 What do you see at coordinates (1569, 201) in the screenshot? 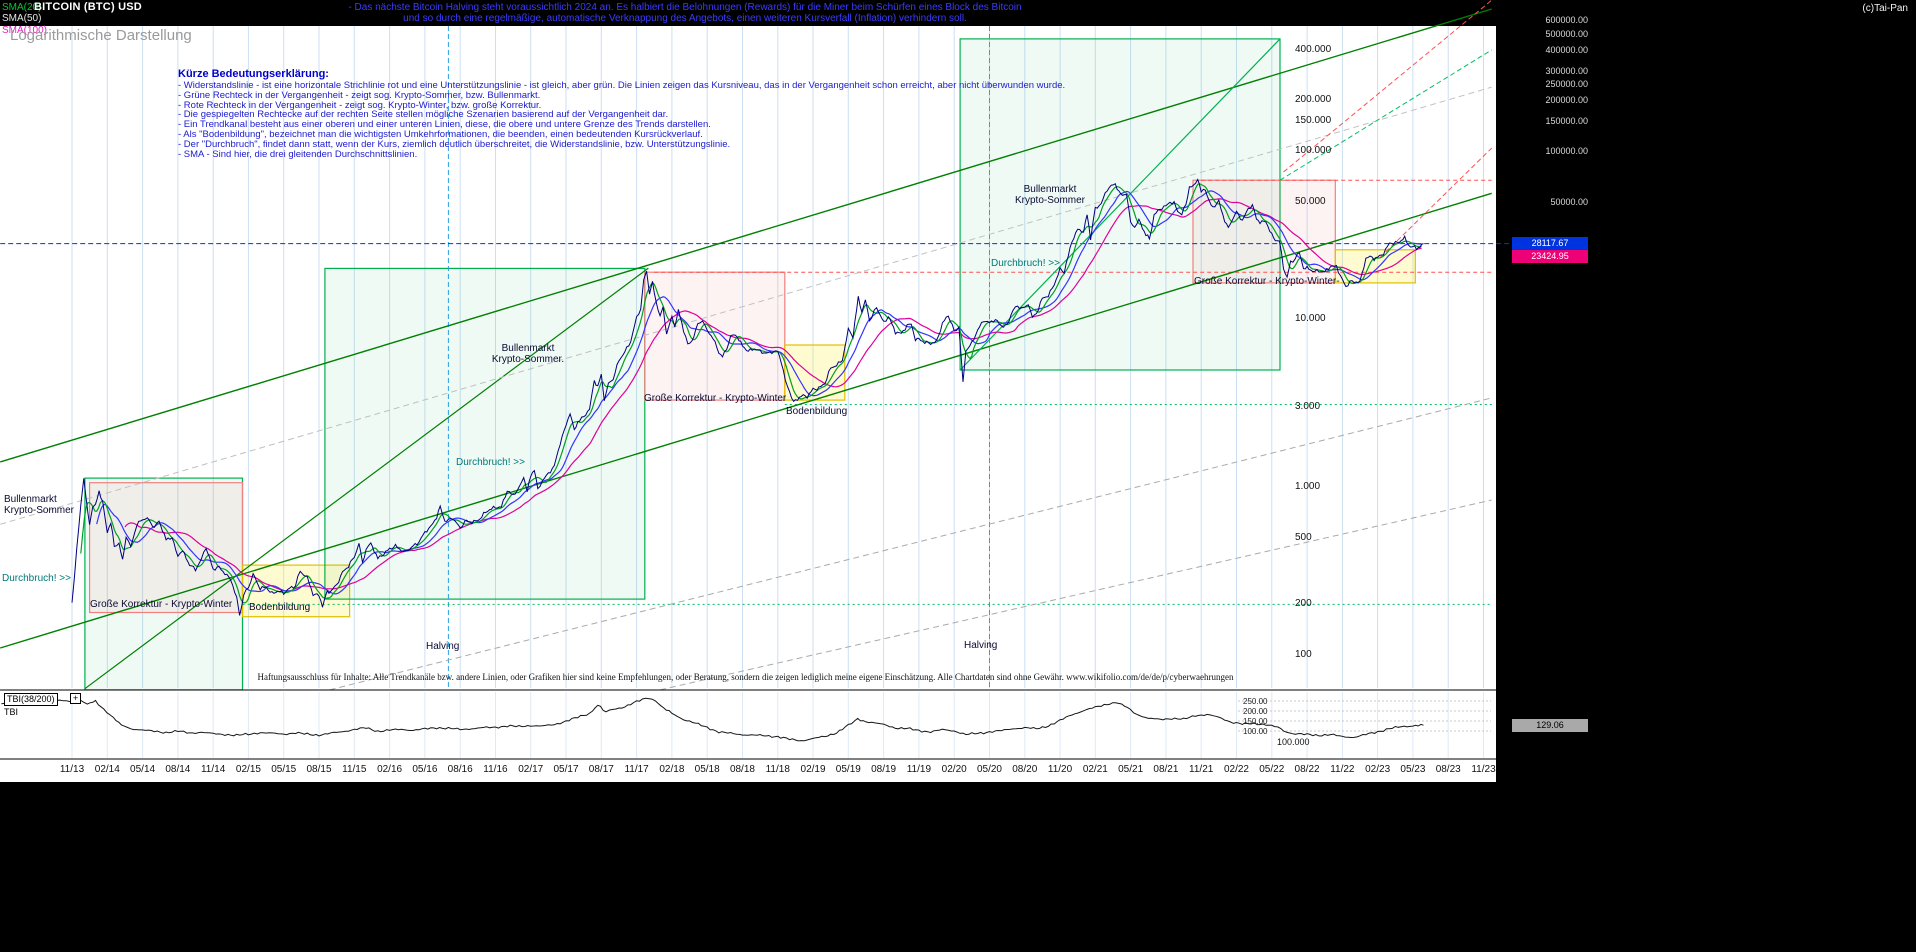
I see `right-axis-label: 50000.00` at bounding box center [1569, 201].